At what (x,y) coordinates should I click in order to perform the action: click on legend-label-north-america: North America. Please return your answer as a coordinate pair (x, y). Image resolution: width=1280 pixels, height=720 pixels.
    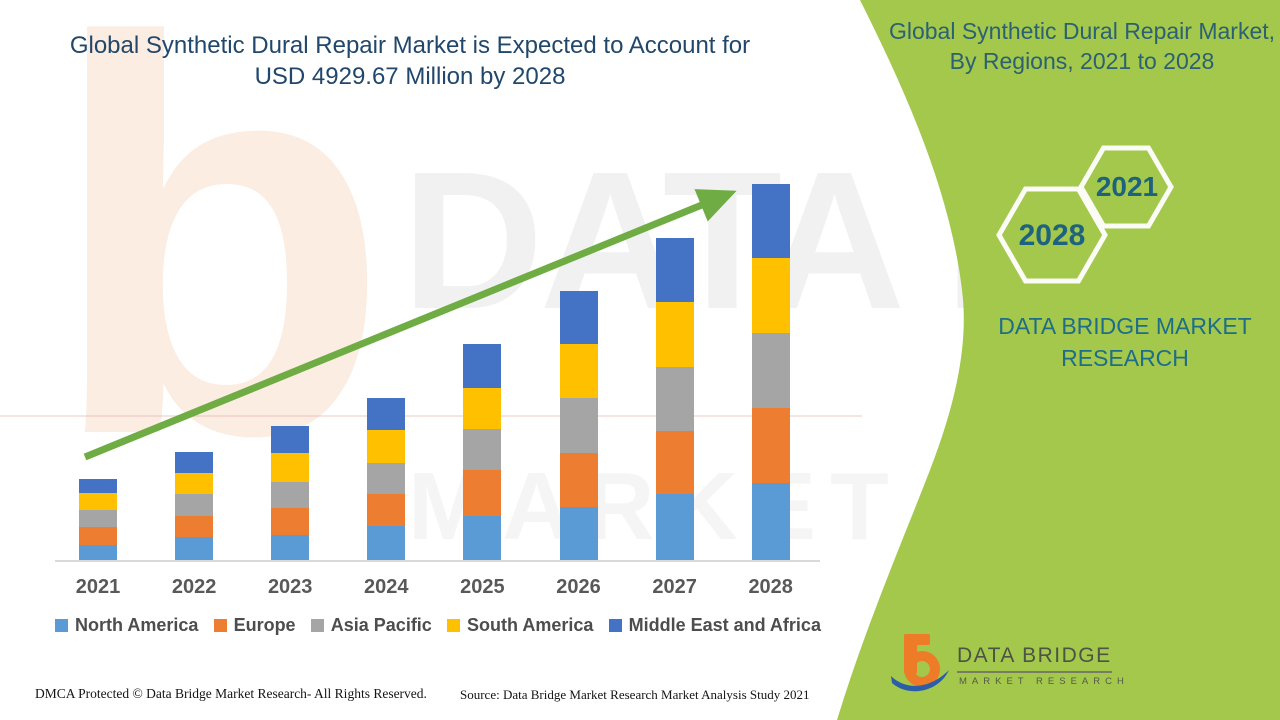
    Looking at the image, I should click on (137, 625).